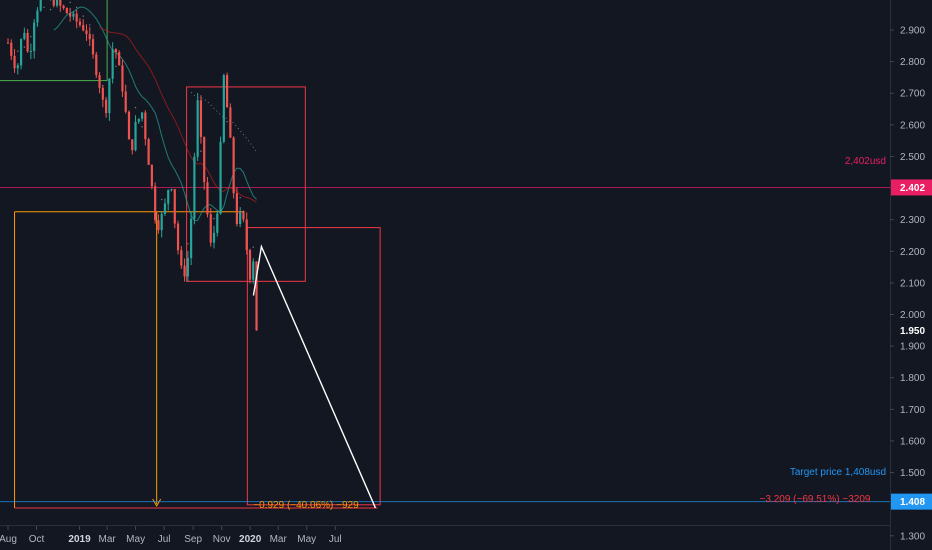 This screenshot has height=550, width=932. I want to click on forecast-drawing, so click(314, 376).